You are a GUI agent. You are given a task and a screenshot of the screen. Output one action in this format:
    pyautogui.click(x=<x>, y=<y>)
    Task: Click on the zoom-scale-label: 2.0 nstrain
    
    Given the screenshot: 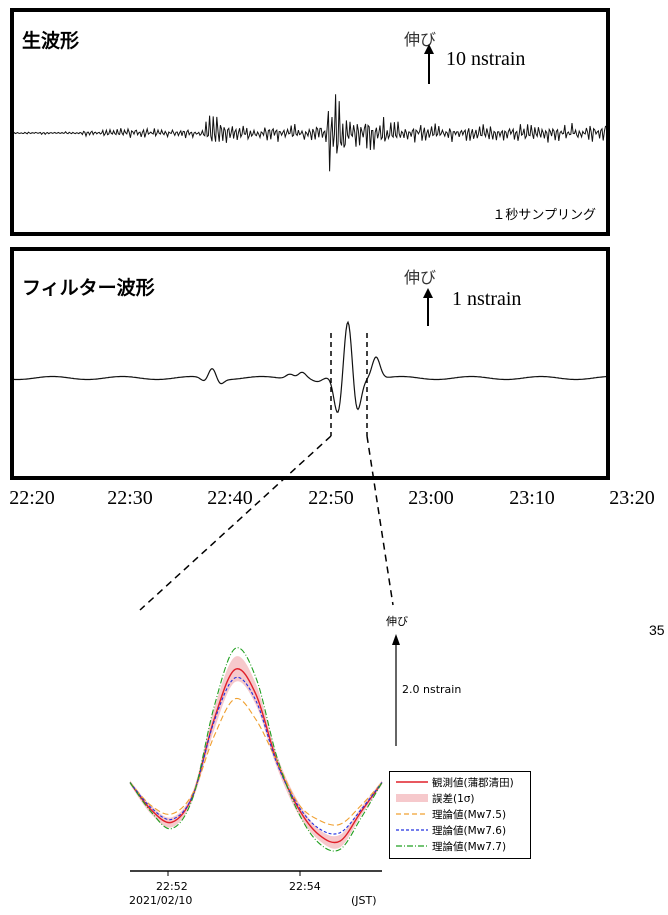 What is the action you would take?
    pyautogui.click(x=432, y=689)
    